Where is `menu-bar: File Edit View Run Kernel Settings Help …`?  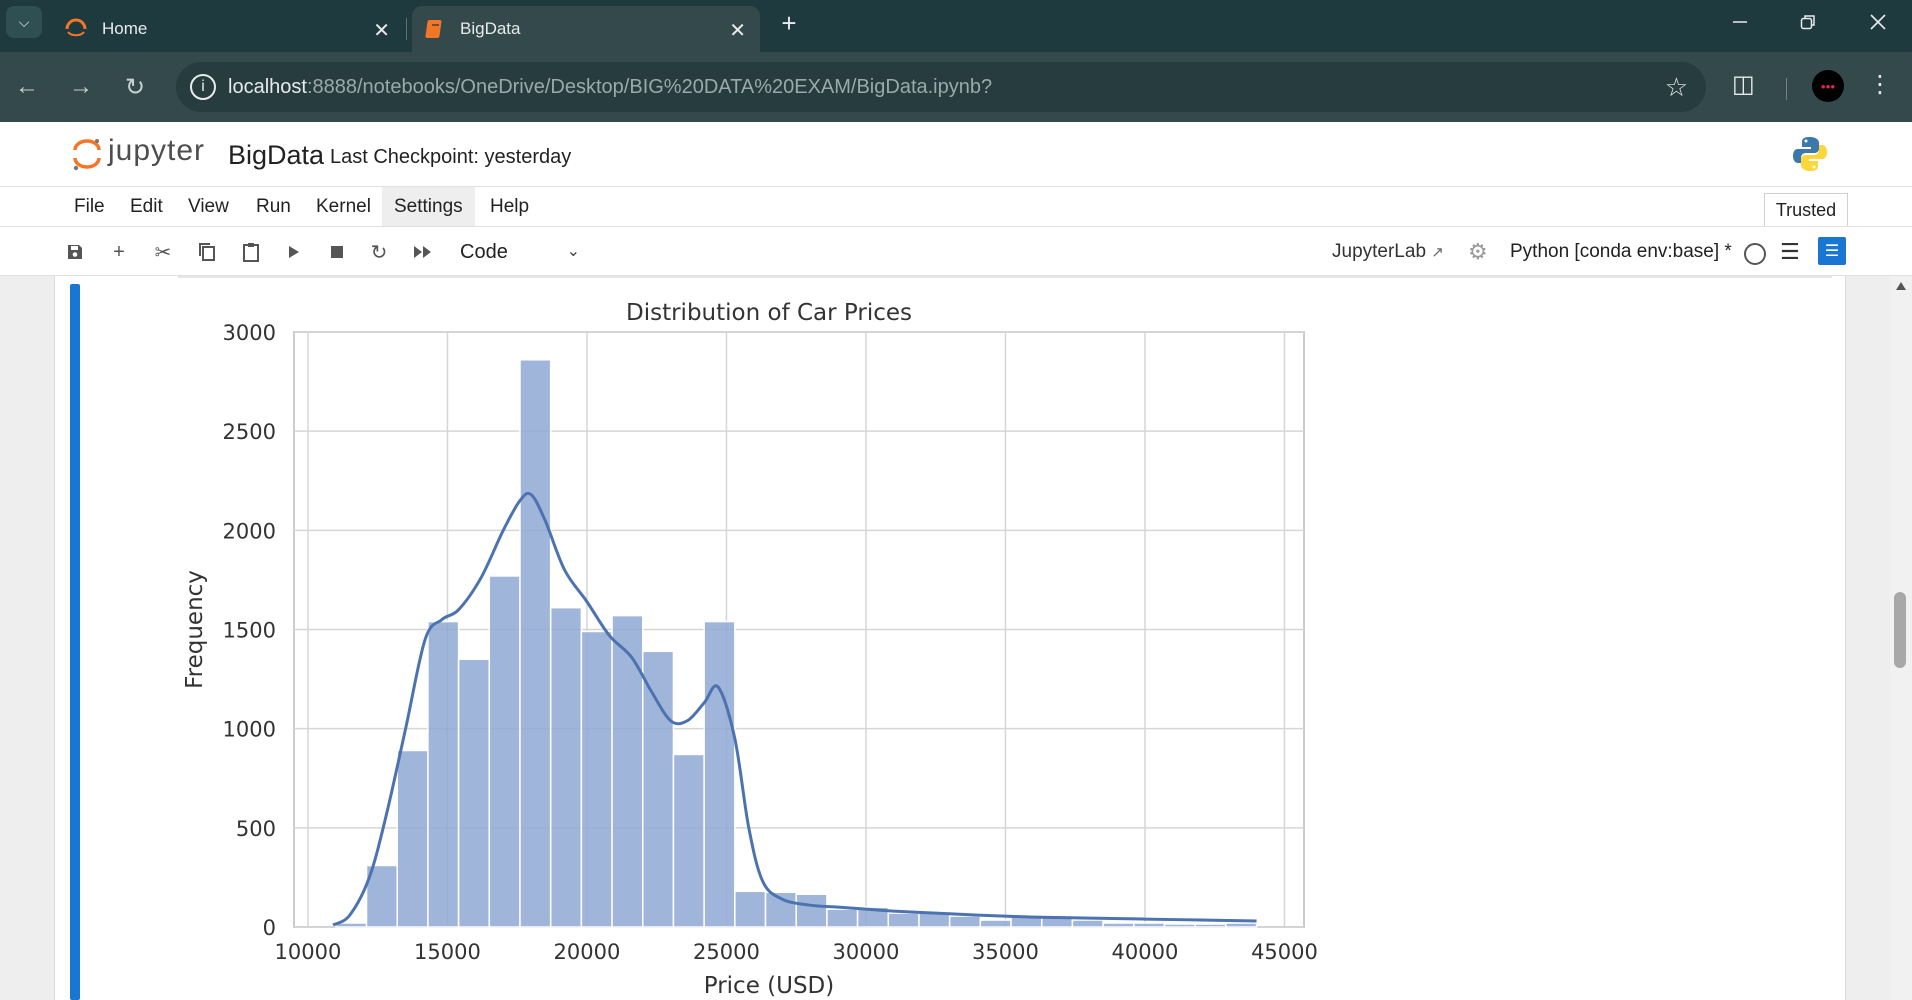 menu-bar: File Edit View Run Kernel Settings Help … is located at coordinates (956, 206).